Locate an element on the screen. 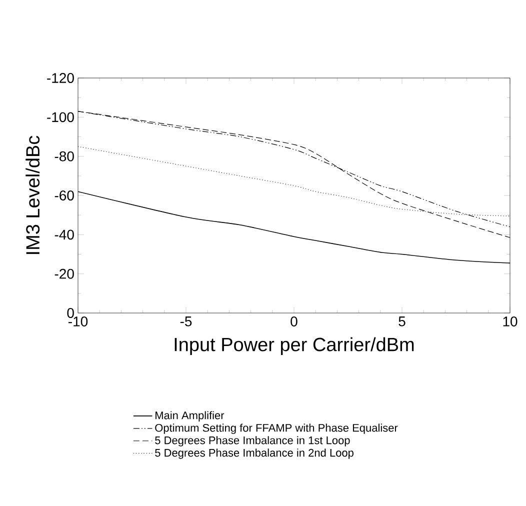  y-tick-label: -40 is located at coordinates (64, 235).